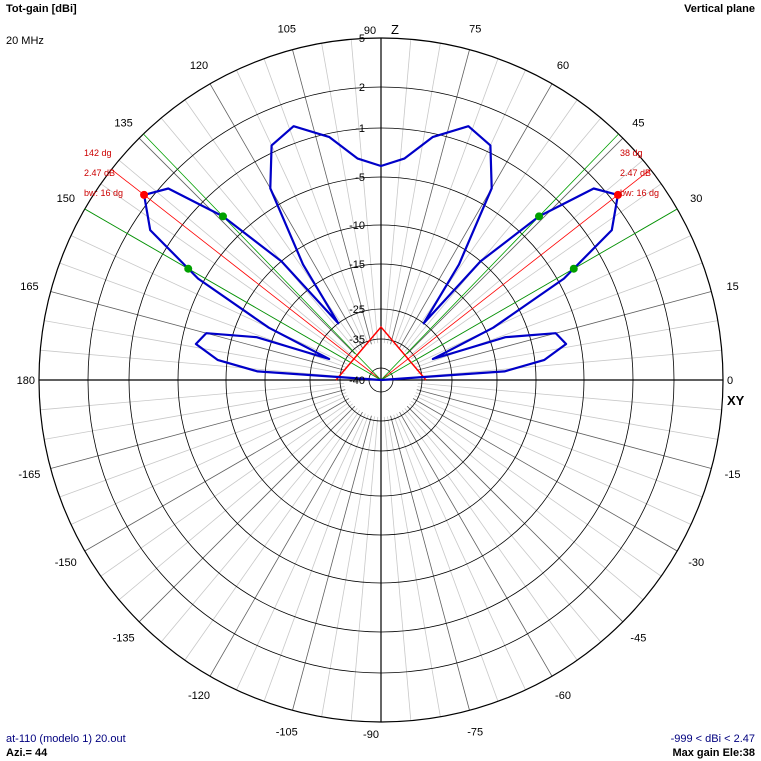 The height and width of the screenshot is (761, 761). What do you see at coordinates (123, 124) in the screenshot?
I see `angle-tick-label: 135` at bounding box center [123, 124].